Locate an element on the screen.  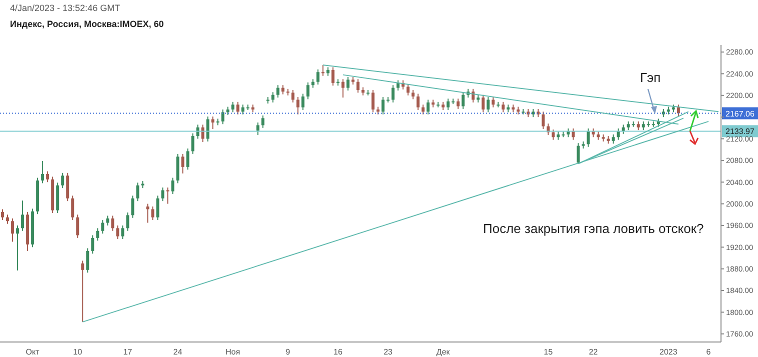
x-tick-label: 17 is located at coordinates (128, 352).